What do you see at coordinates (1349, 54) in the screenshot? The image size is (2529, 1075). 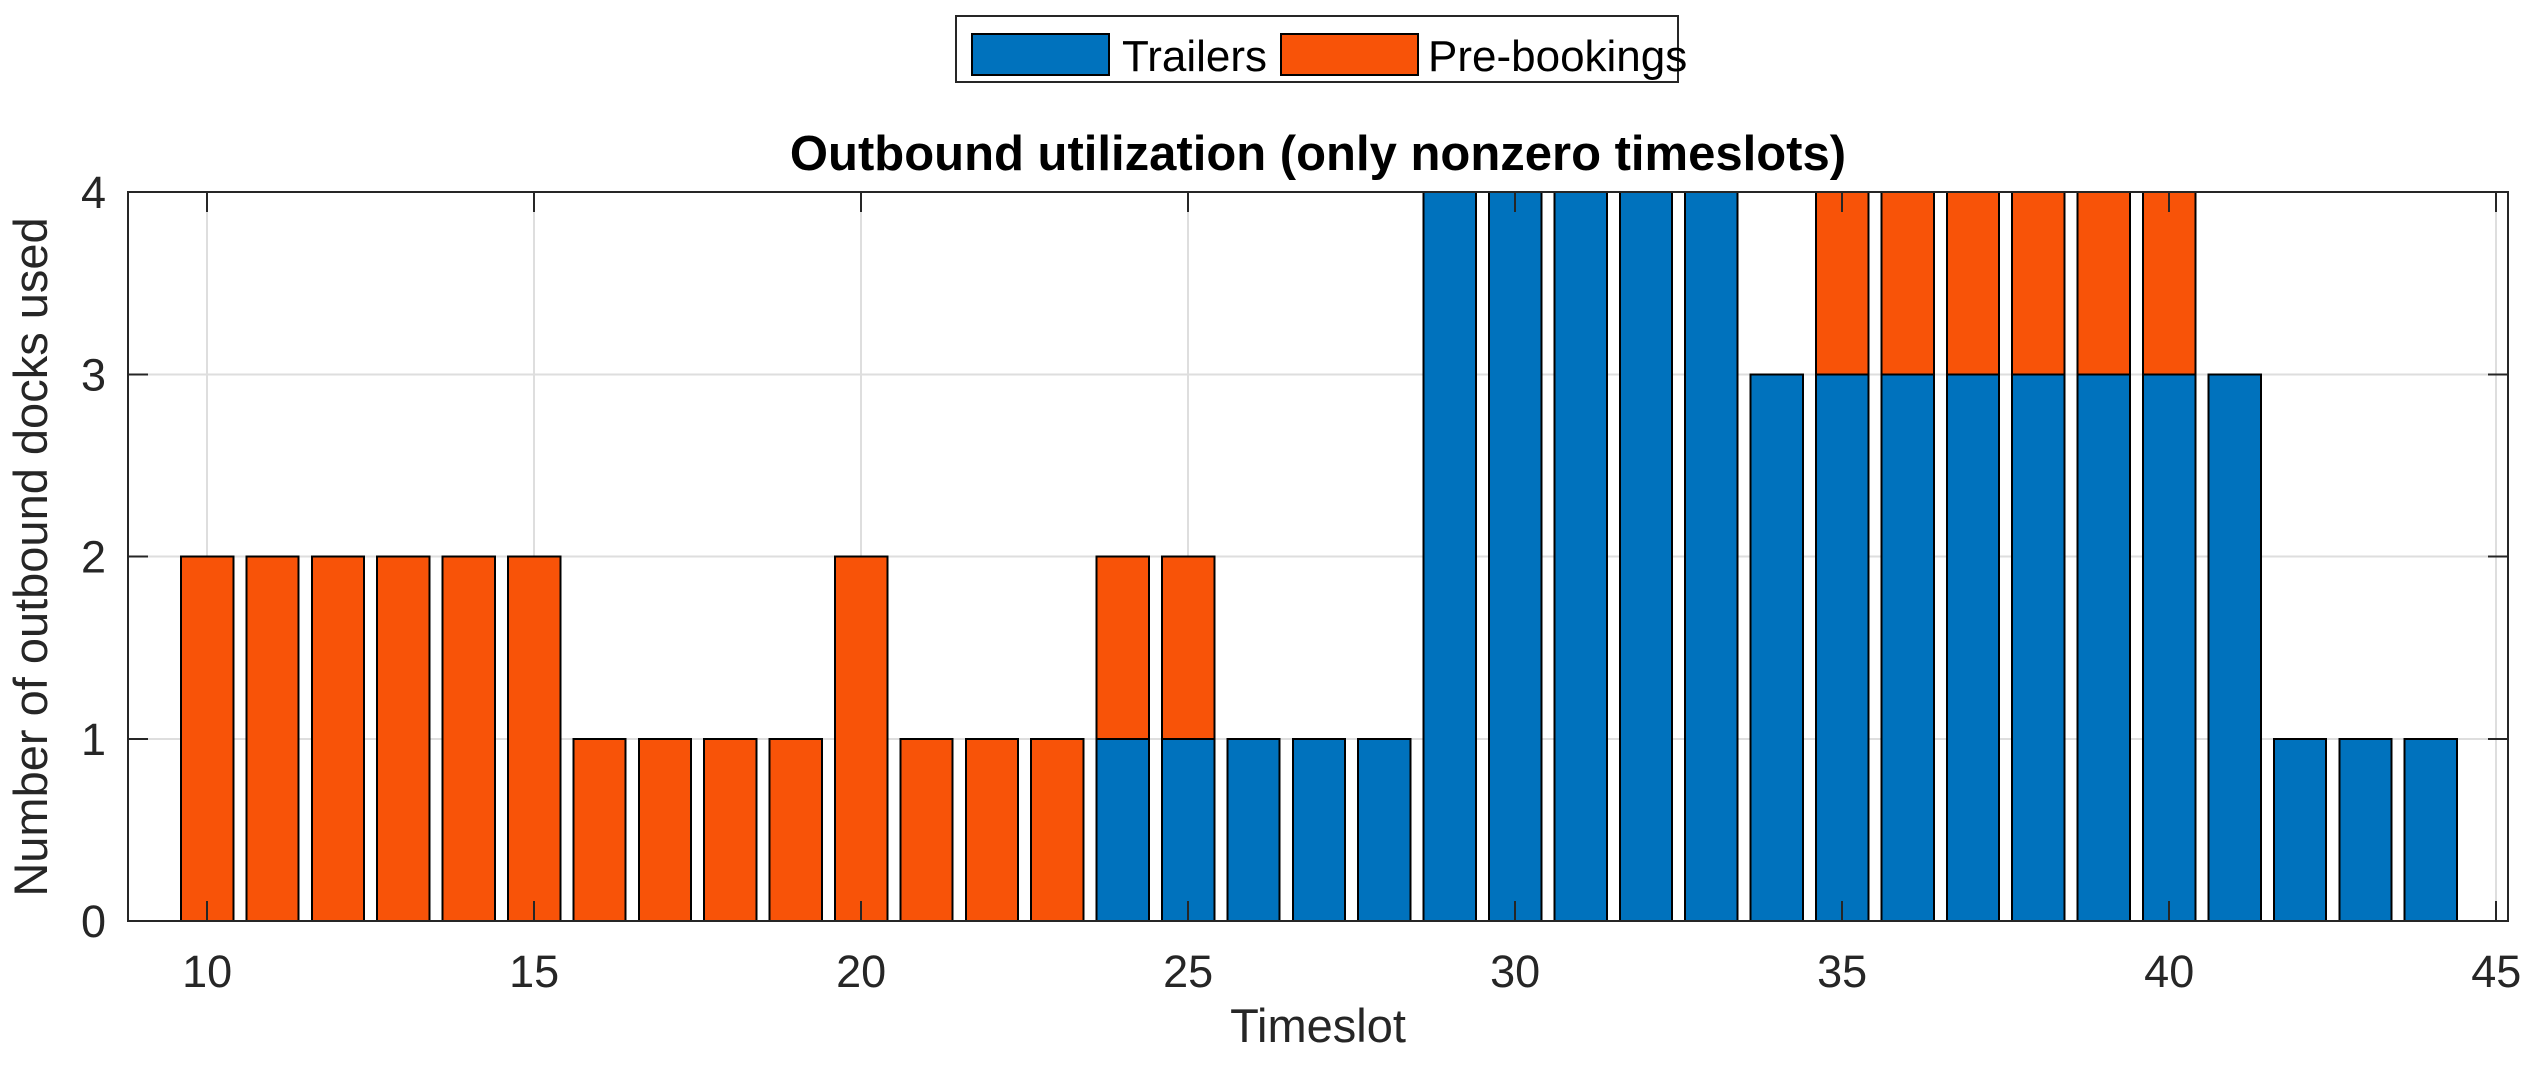 I see `legend-swatch-prebookings` at bounding box center [1349, 54].